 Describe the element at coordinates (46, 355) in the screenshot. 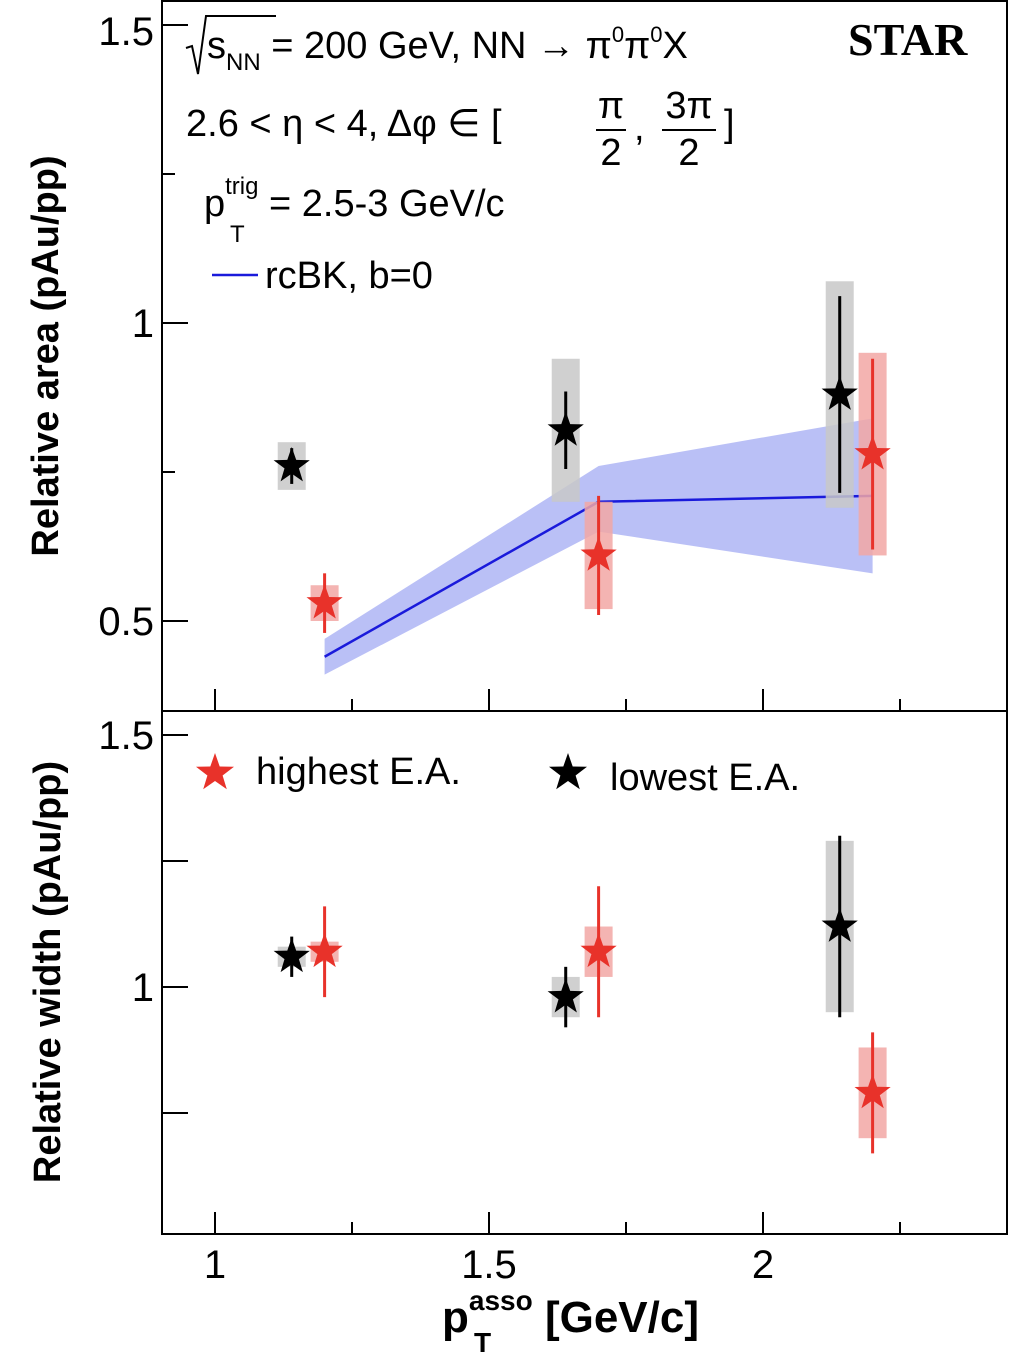

I see `top-y-axis-title: Relative area (pAu/pp)` at that location.